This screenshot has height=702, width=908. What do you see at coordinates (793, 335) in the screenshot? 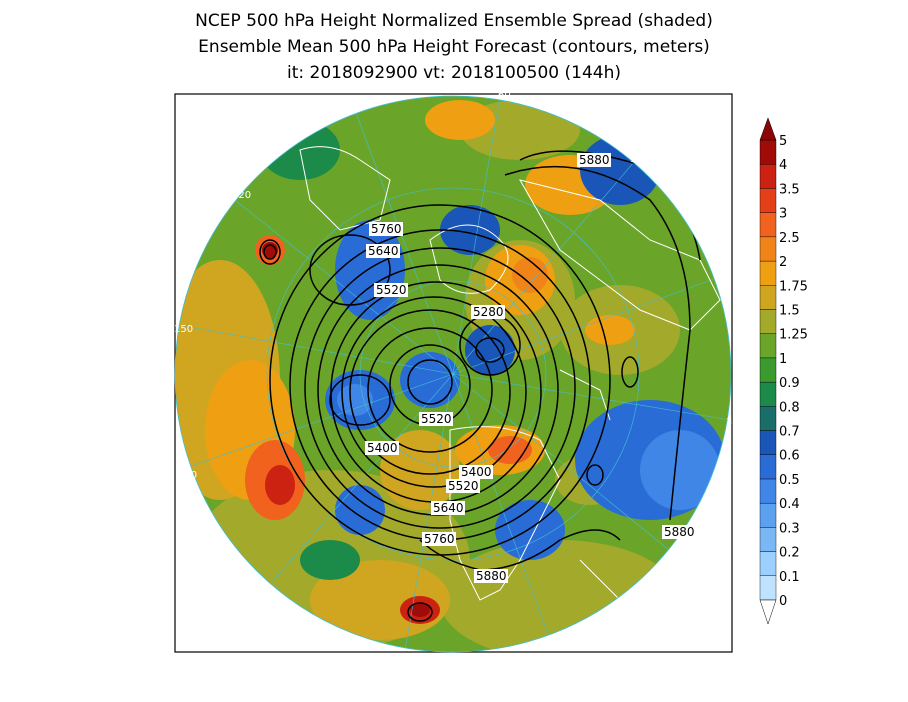
I see `colorbar-tick-label: 1.25` at bounding box center [793, 335].